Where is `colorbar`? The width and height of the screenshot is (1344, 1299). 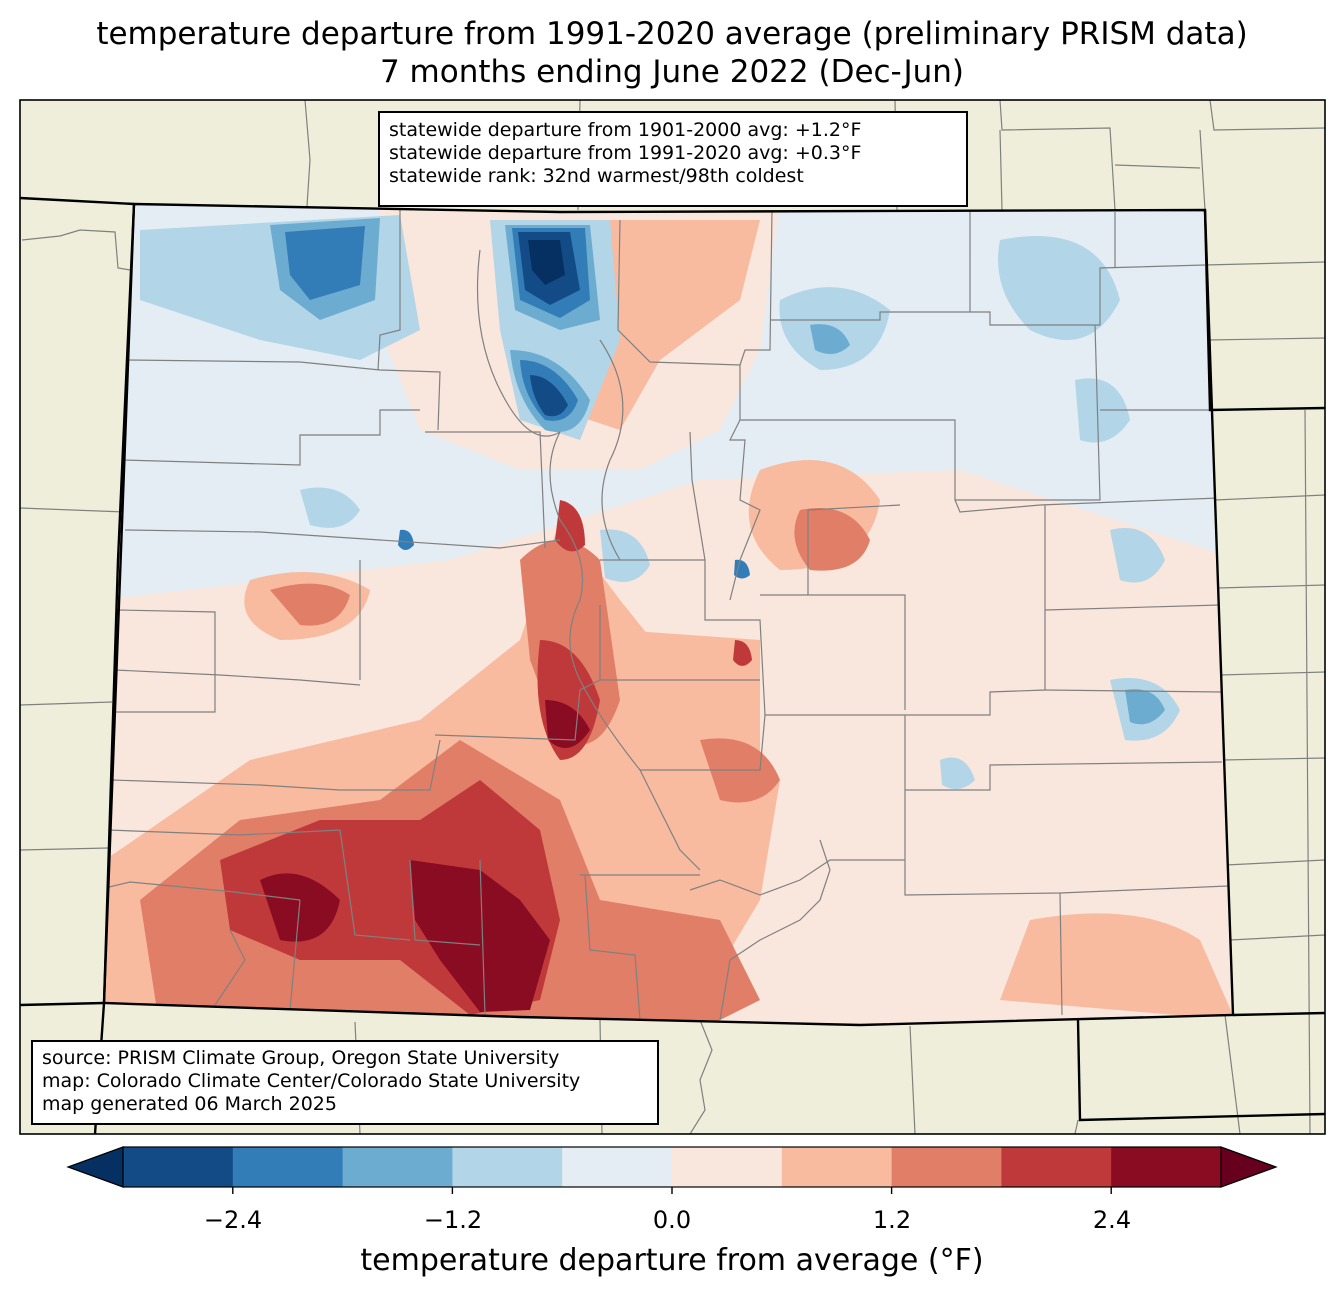 colorbar is located at coordinates (672, 1170).